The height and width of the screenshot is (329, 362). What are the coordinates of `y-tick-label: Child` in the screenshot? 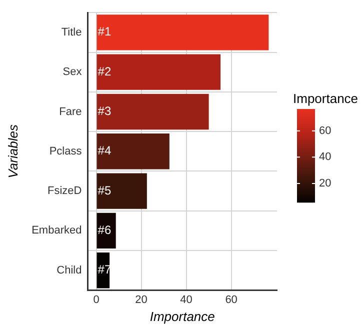 It's located at (69, 270).